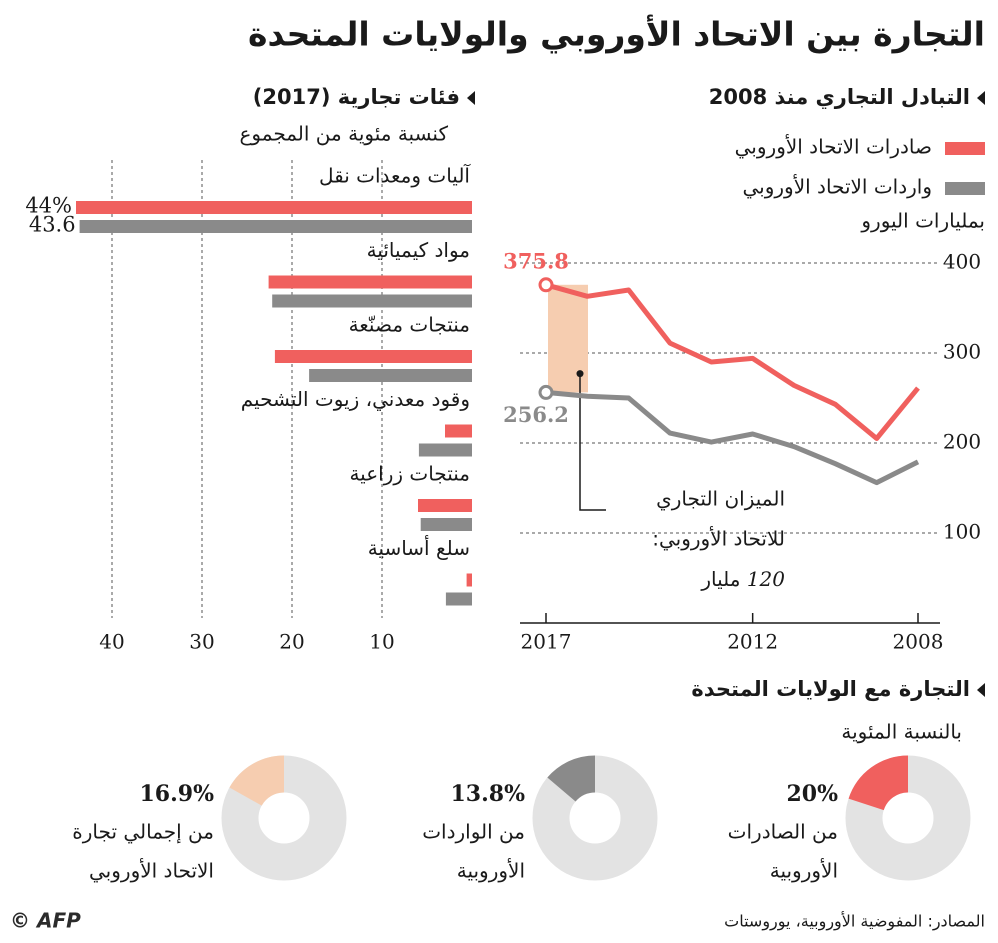 Image resolution: width=998 pixels, height=943 pixels. What do you see at coordinates (536, 260) in the screenshot?
I see `value-label: 375.8` at bounding box center [536, 260].